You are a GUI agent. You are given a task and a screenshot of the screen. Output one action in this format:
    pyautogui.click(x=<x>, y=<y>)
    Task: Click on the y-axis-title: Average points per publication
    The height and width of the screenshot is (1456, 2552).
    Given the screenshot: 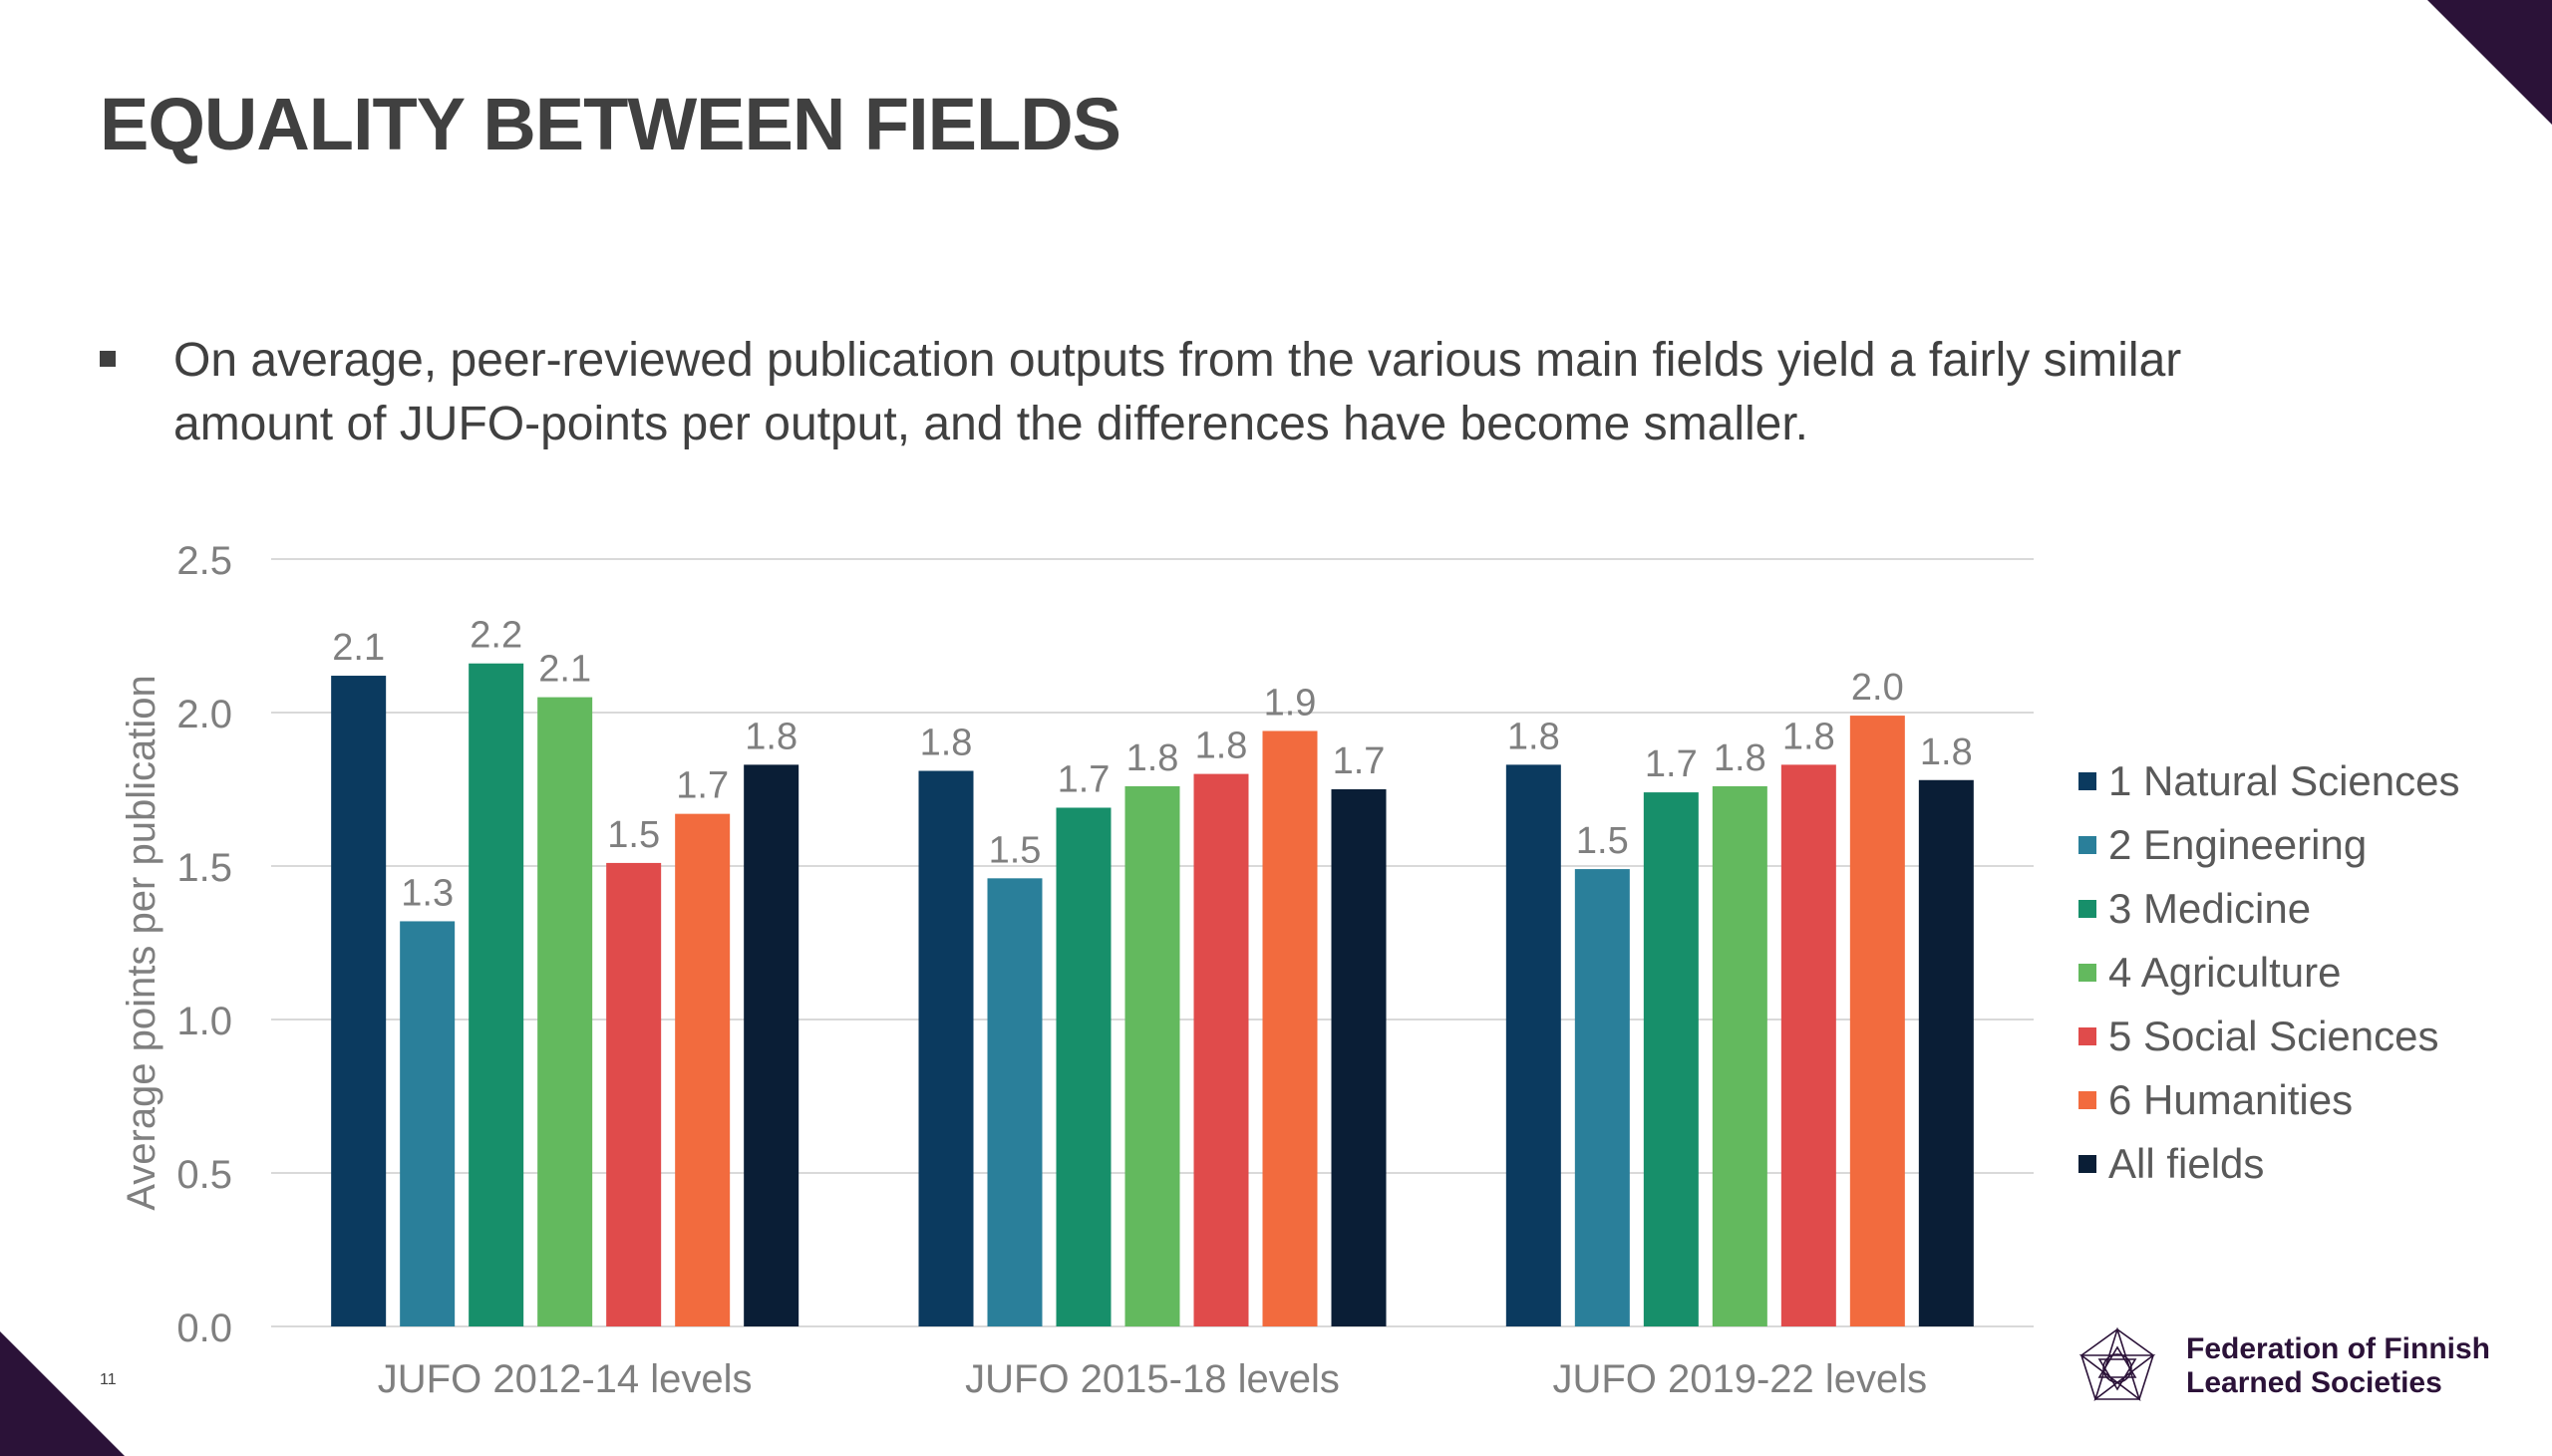 What is the action you would take?
    pyautogui.click(x=141, y=942)
    